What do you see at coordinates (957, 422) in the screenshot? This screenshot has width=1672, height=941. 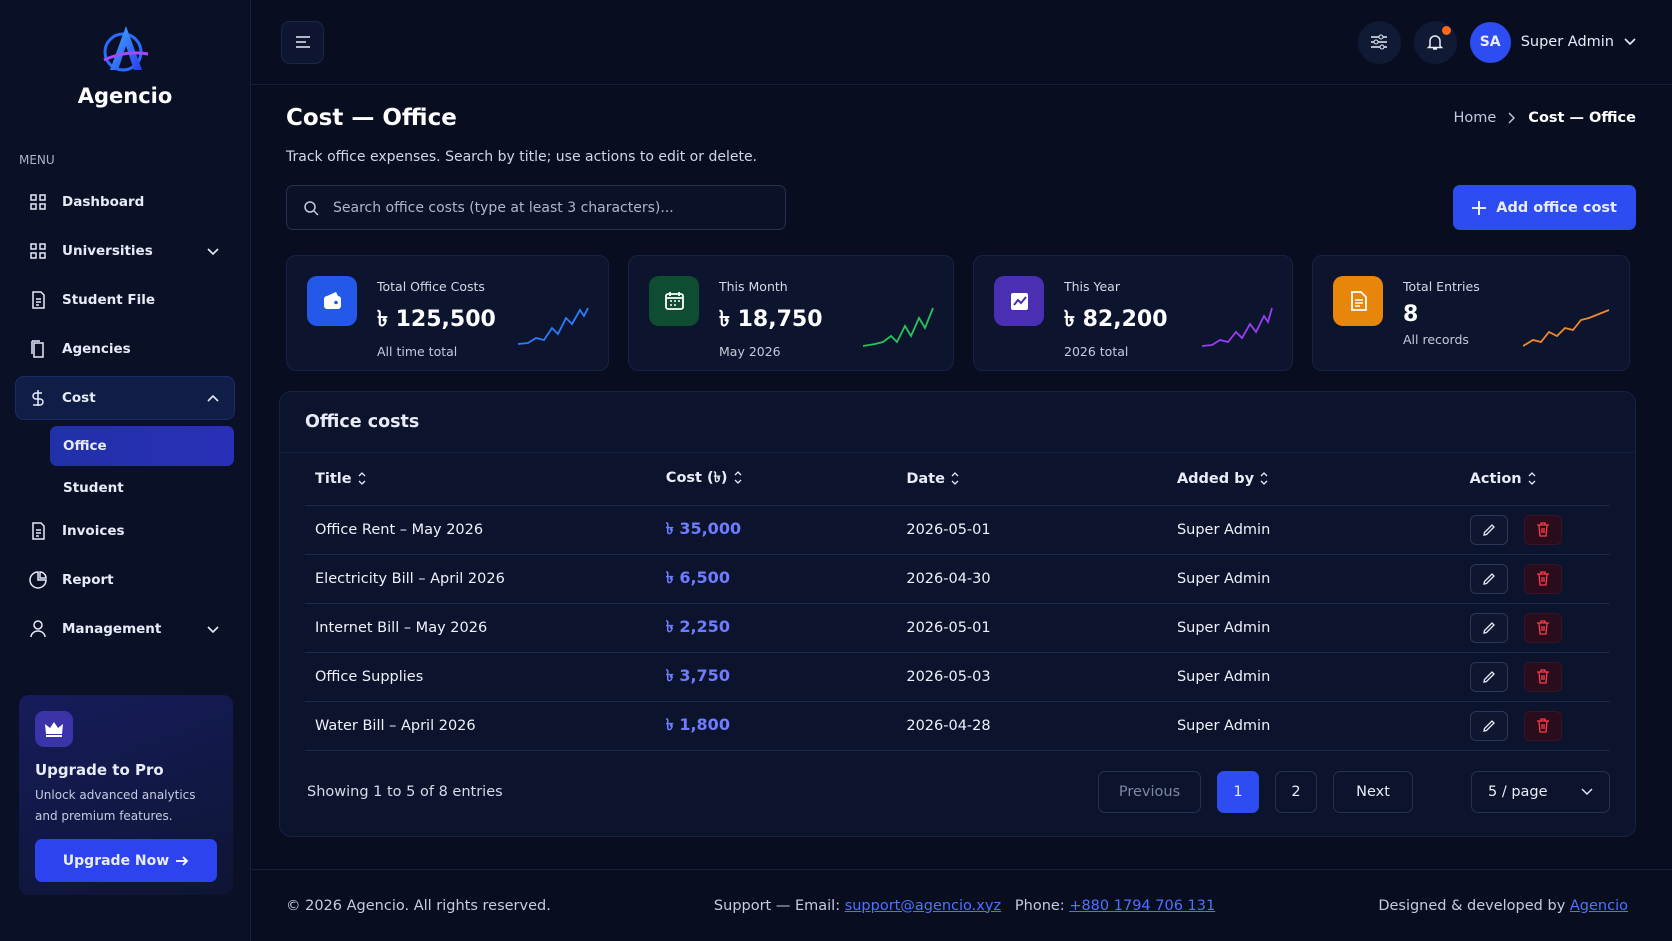 I see `table-title: Office costs` at bounding box center [957, 422].